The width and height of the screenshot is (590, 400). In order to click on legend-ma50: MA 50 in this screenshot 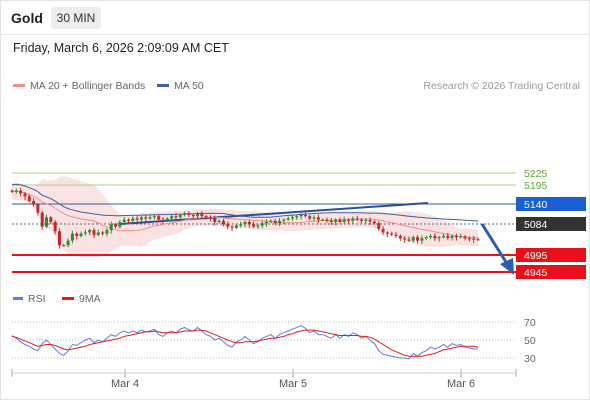, I will do `click(180, 86)`.